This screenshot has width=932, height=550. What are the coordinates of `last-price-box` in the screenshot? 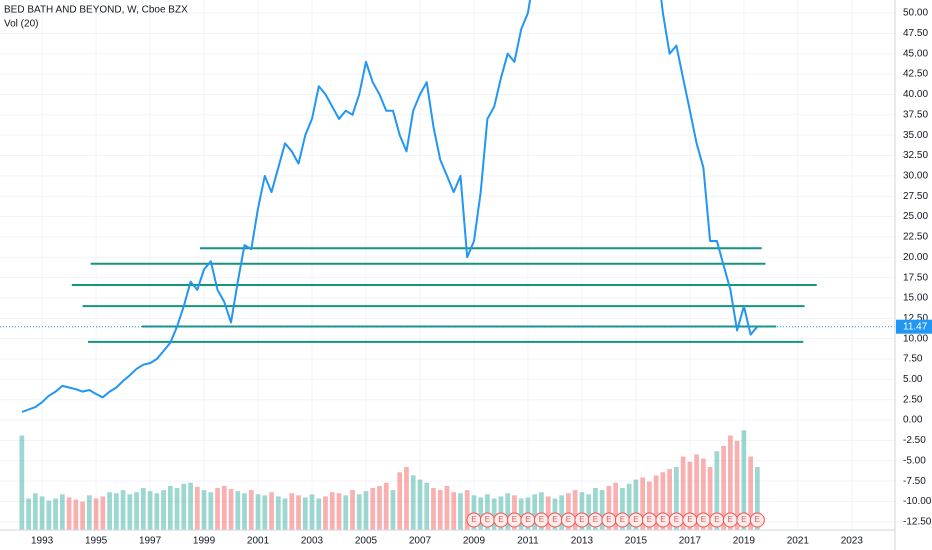 It's located at (914, 326).